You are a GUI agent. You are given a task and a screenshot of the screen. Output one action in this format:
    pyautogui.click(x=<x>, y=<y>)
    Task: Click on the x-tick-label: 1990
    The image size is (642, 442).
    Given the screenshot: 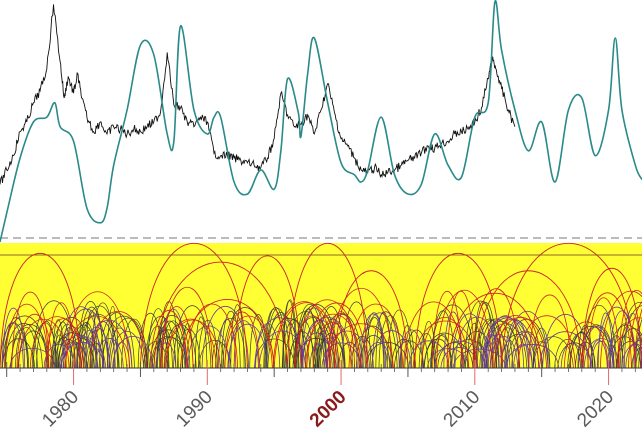 What is the action you would take?
    pyautogui.click(x=194, y=409)
    